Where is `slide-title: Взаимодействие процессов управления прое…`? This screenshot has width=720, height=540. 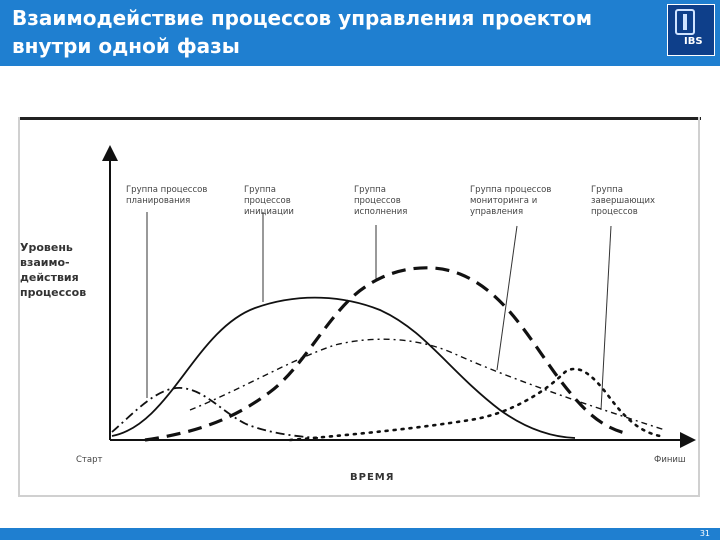
slide-title: Взаимодействие процессов управления прое… is located at coordinates (302, 32).